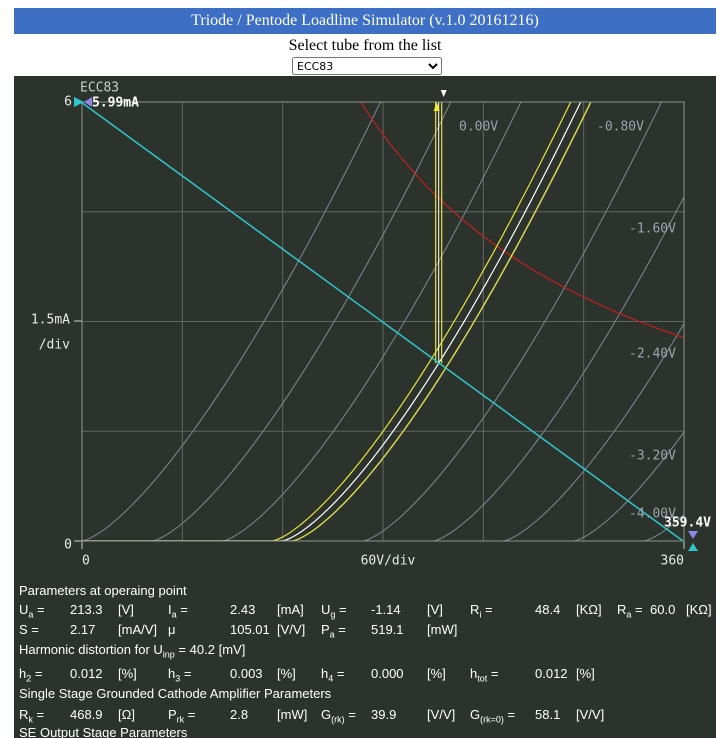  What do you see at coordinates (384, 714) in the screenshot?
I see `param-value: 39.9` at bounding box center [384, 714].